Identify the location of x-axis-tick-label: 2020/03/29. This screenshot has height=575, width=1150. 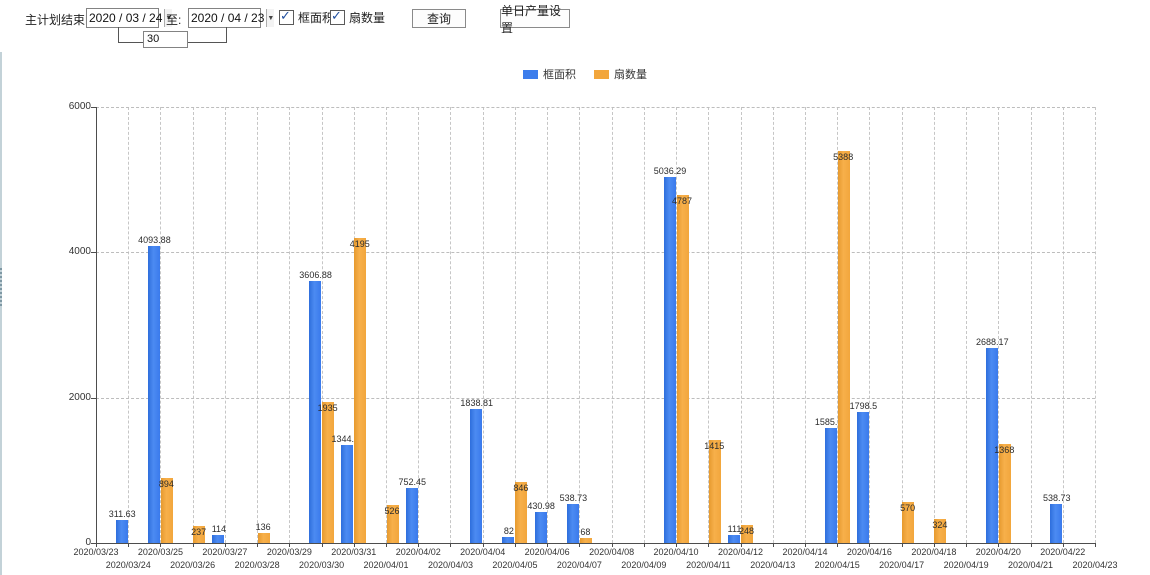
(289, 552).